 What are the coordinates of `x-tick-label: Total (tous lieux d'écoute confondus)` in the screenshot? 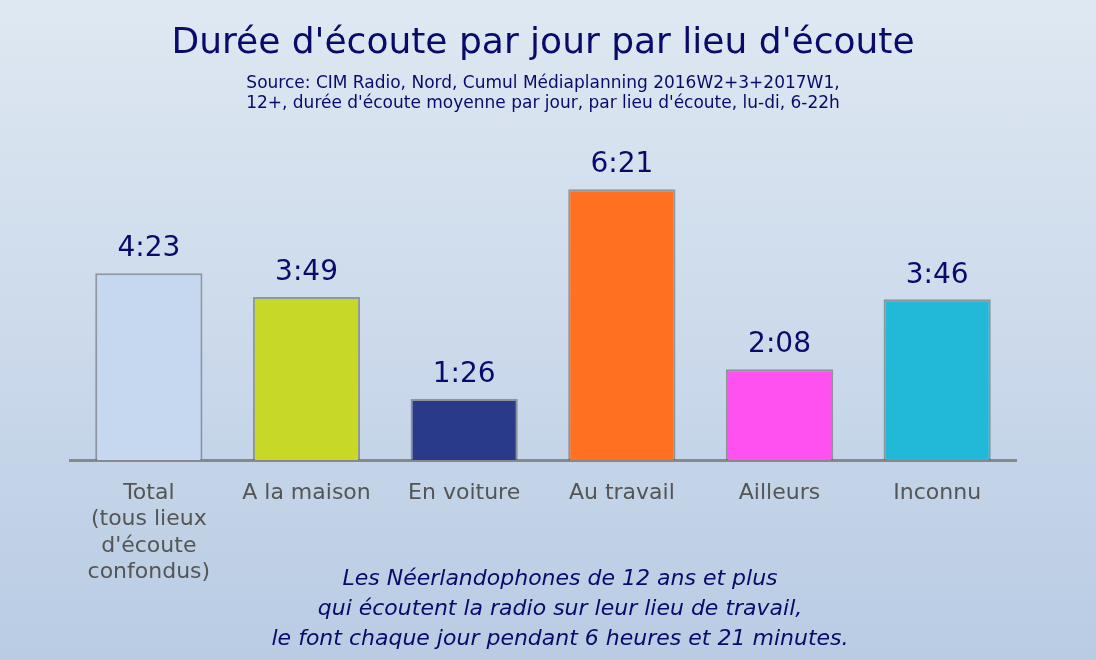 It's located at (149, 531).